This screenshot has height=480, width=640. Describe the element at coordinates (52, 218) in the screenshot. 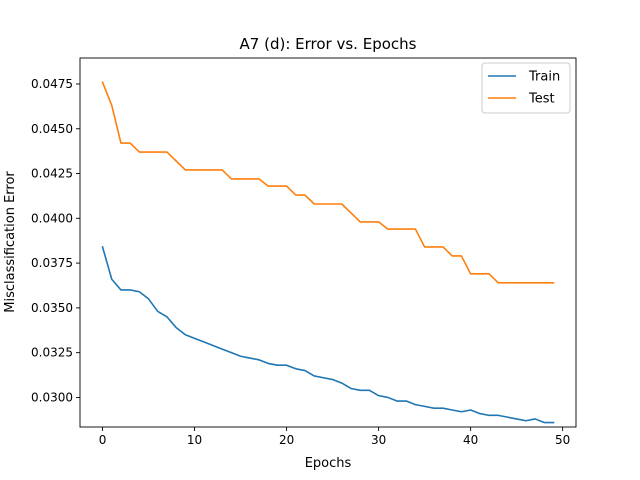

I see `y-tick-label: 0.0400` at that location.